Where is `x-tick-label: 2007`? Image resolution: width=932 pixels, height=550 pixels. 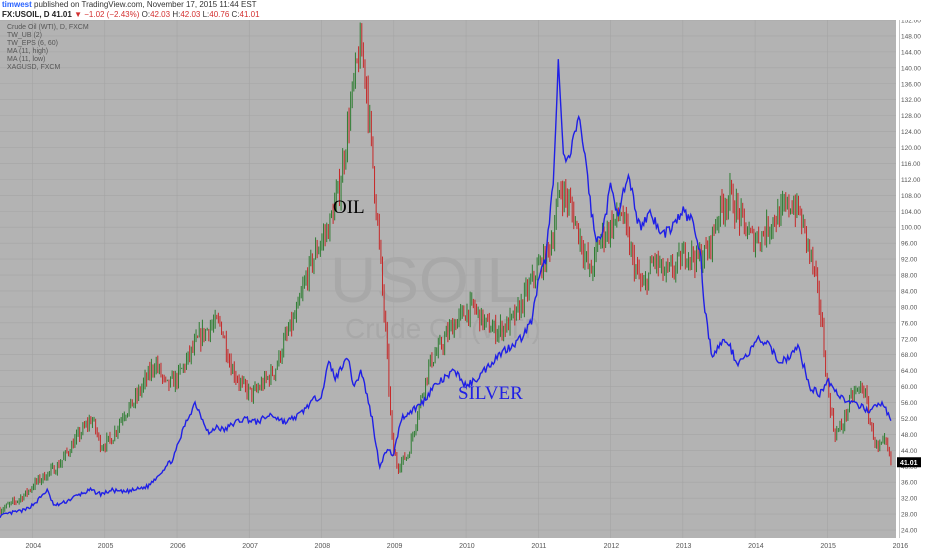 x-tick-label: 2007 is located at coordinates (250, 546).